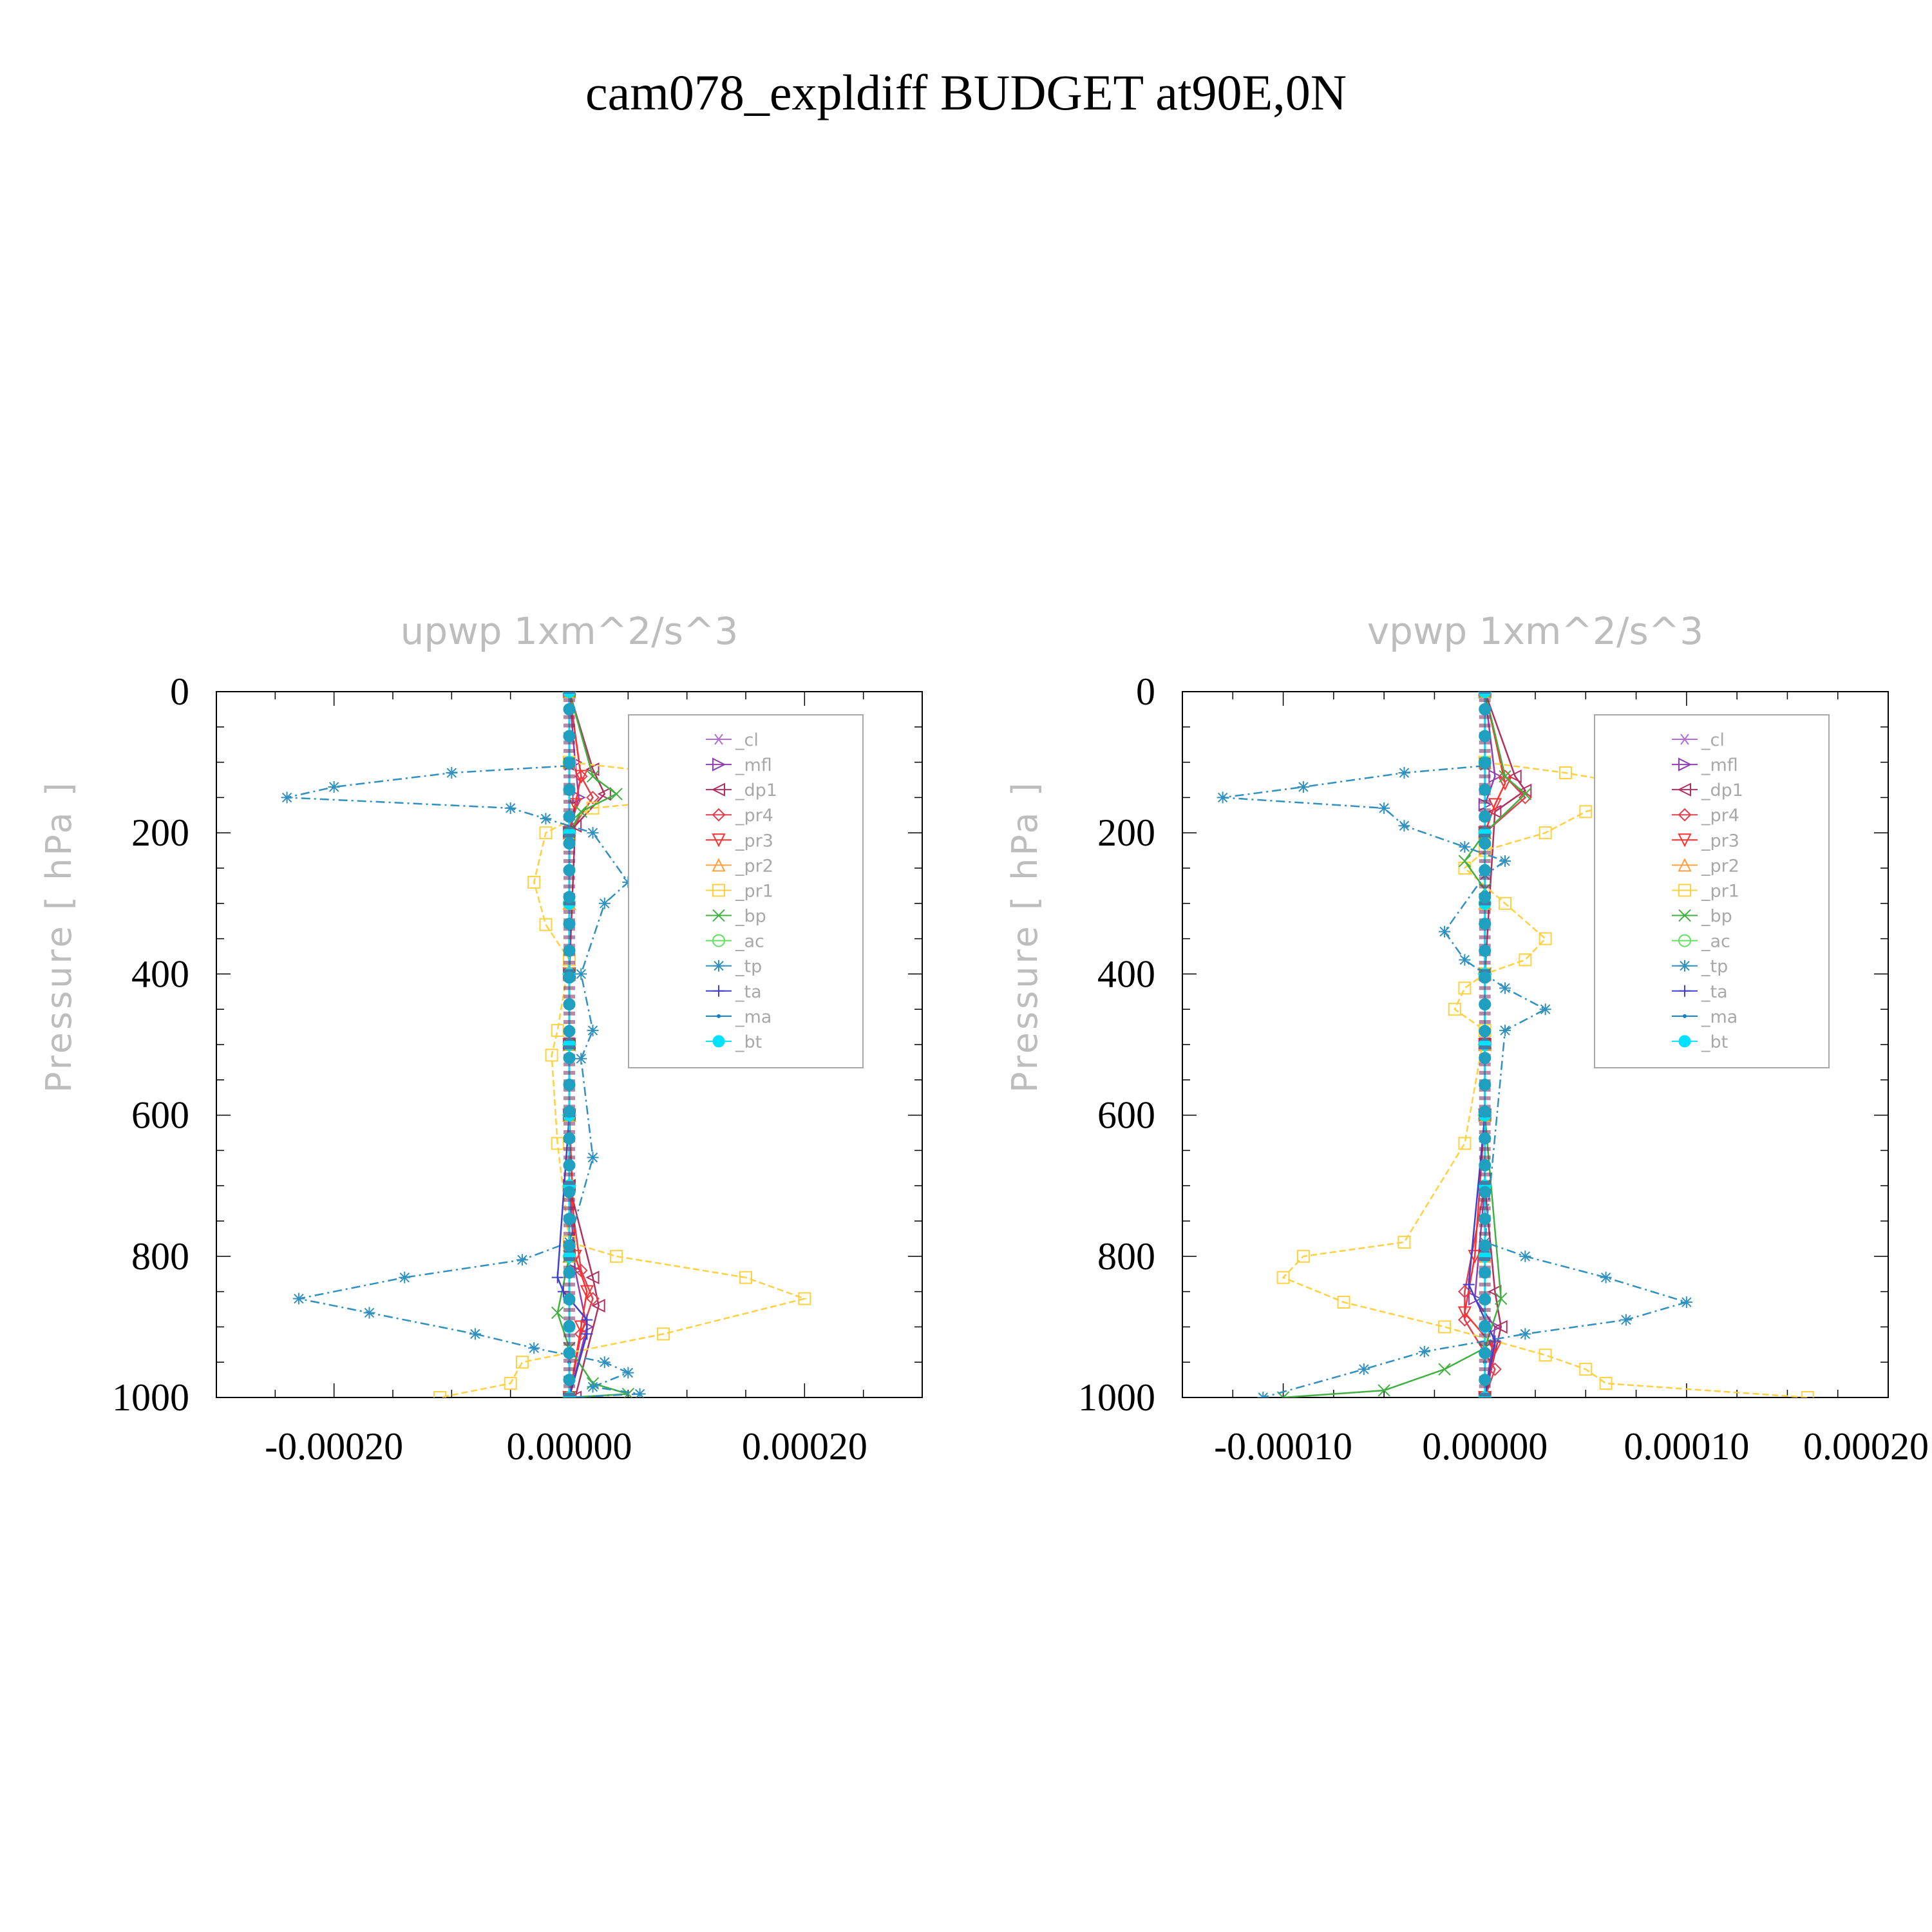 The width and height of the screenshot is (1932, 1932). I want to click on legend-label: _pr2, so click(754, 866).